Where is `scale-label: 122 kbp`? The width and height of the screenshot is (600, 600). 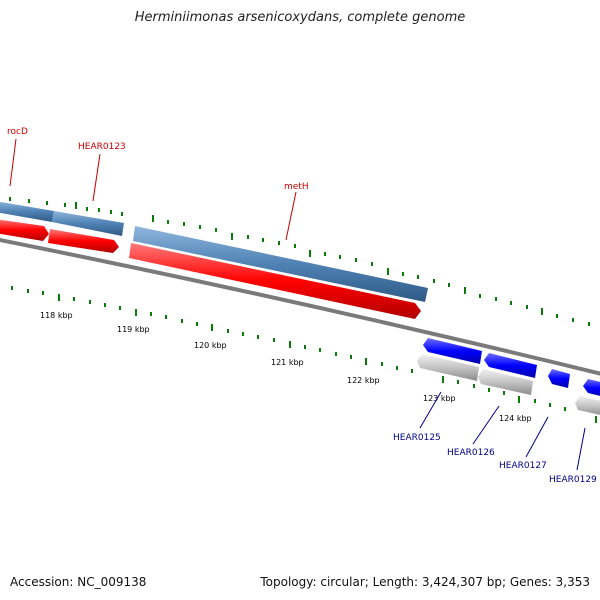
scale-label: 122 kbp is located at coordinates (363, 380).